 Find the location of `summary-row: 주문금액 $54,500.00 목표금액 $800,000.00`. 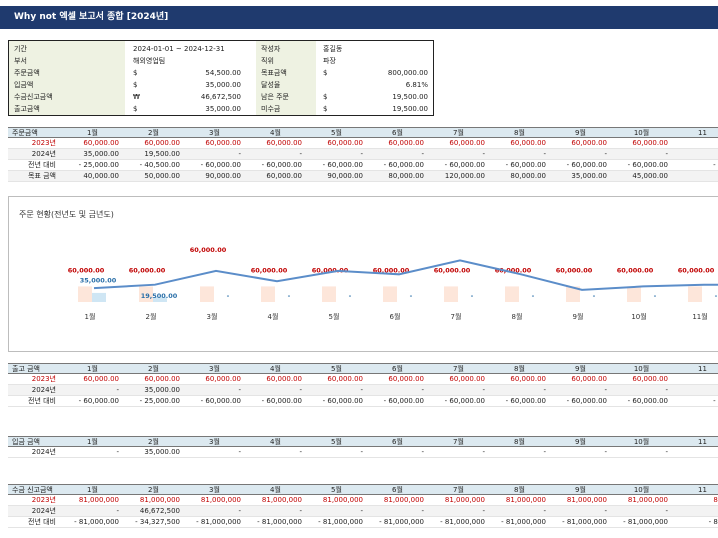

summary-row: 주문금액 $54,500.00 목표금액 $800,000.00 is located at coordinates (221, 73).